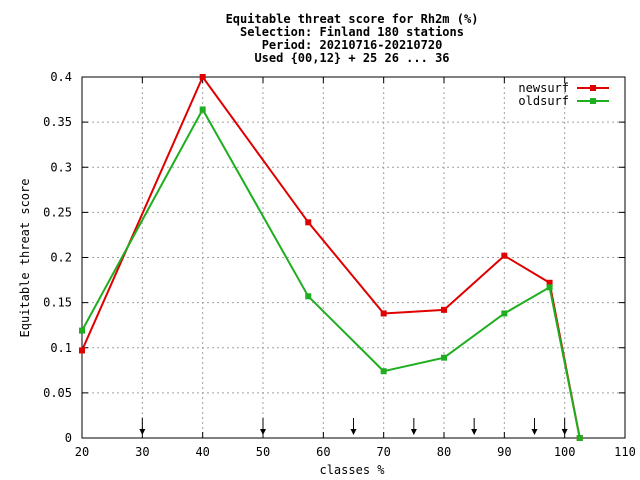  I want to click on y-tick-label: 0, so click(68, 438).